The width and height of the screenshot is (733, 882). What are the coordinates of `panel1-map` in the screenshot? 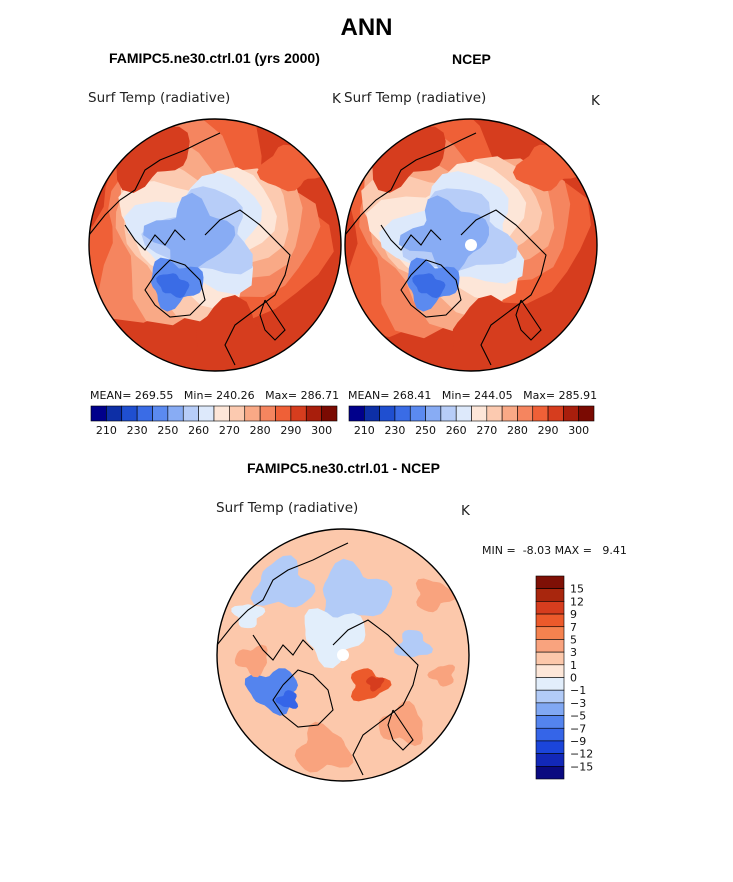 It's located at (215, 245).